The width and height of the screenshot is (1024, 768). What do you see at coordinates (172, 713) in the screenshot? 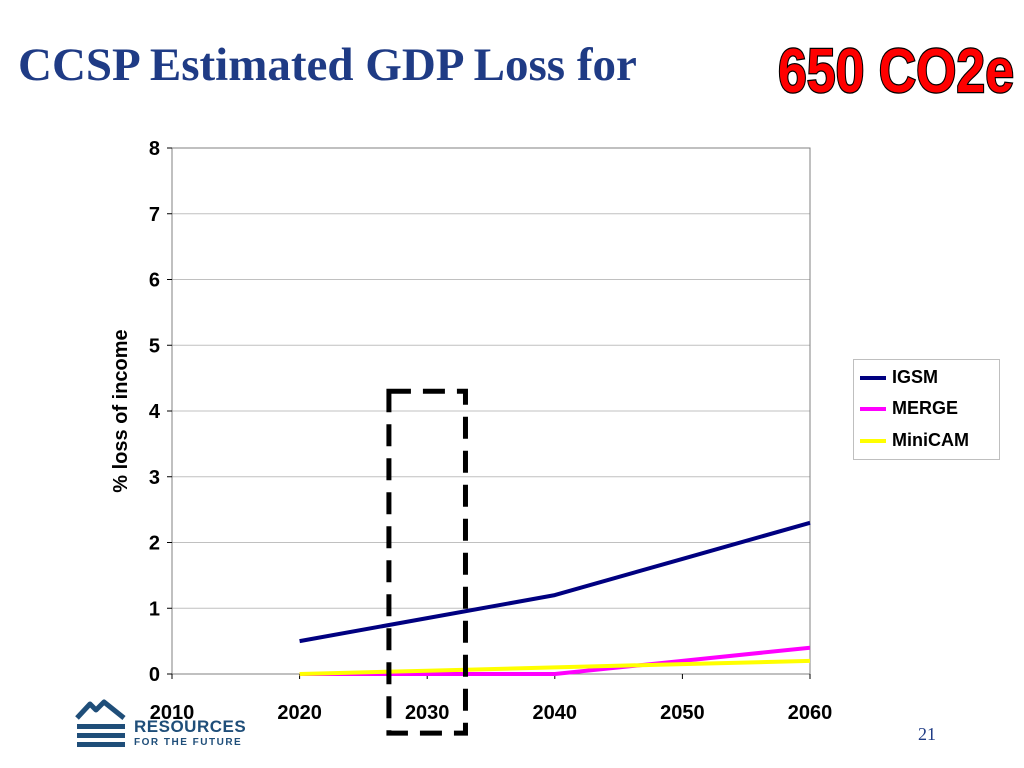
I see `x-tick-label: 2010` at bounding box center [172, 713].